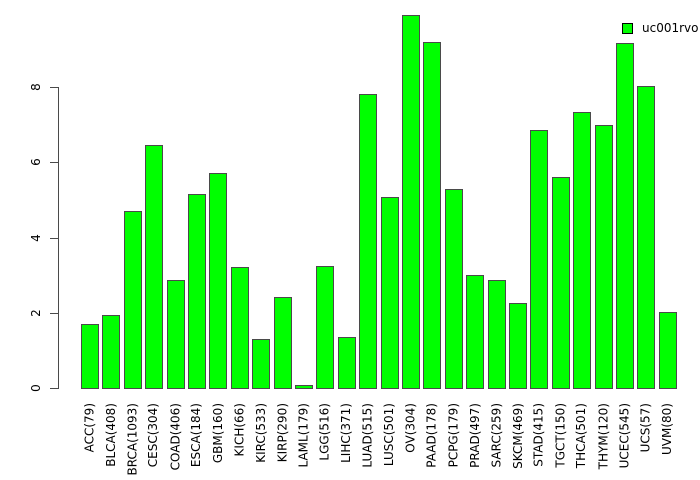 This screenshot has height=480, width=700. Describe the element at coordinates (153, 435) in the screenshot. I see `x-tick-label-CESC(304): CESC(304)` at that location.